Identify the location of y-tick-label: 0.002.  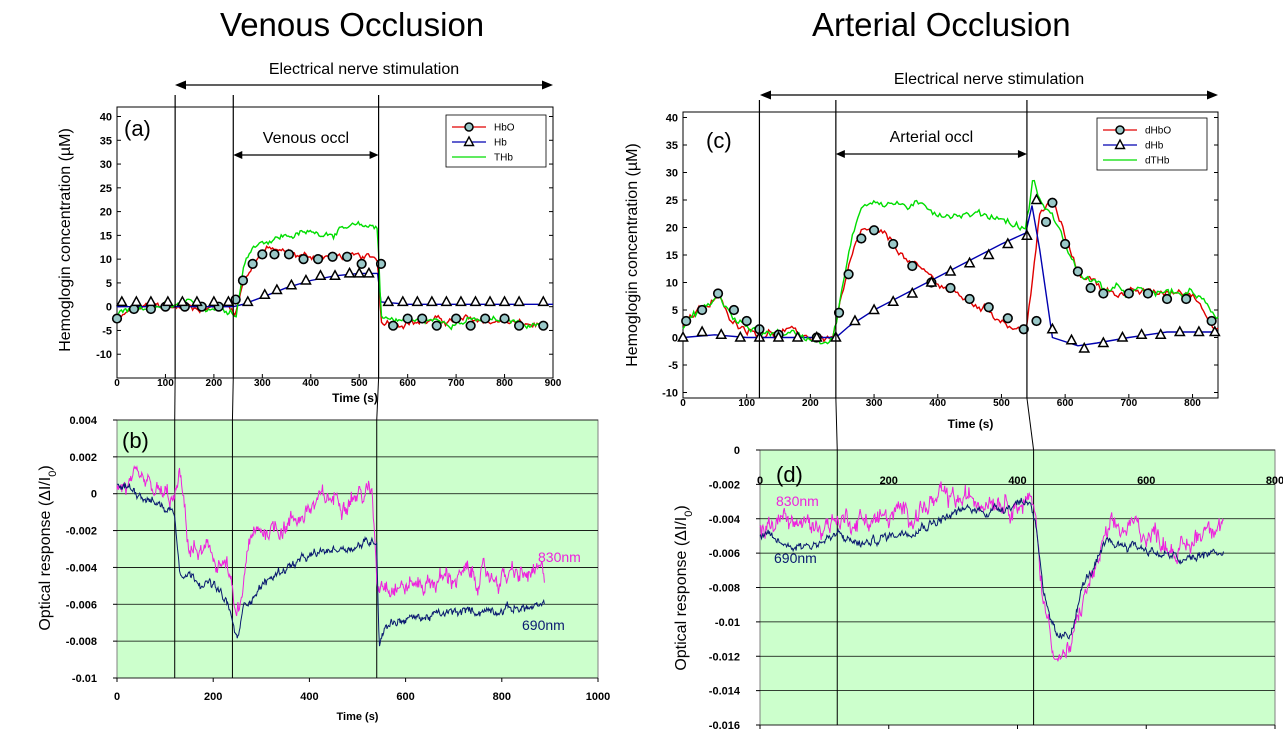
(83, 458).